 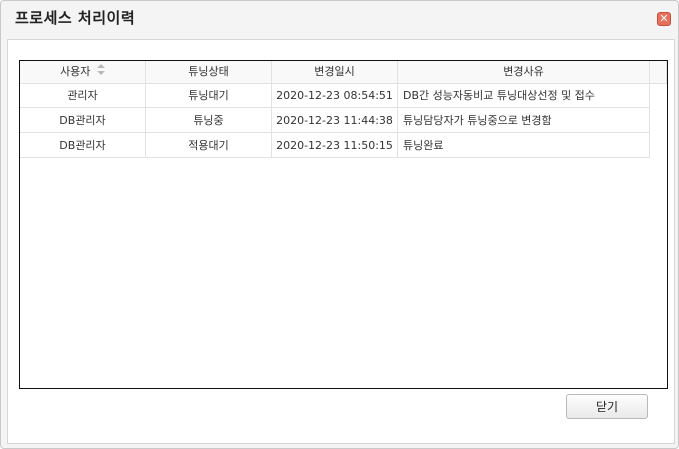 What do you see at coordinates (209, 72) in the screenshot?
I see `column-header-status: 튜닝상태` at bounding box center [209, 72].